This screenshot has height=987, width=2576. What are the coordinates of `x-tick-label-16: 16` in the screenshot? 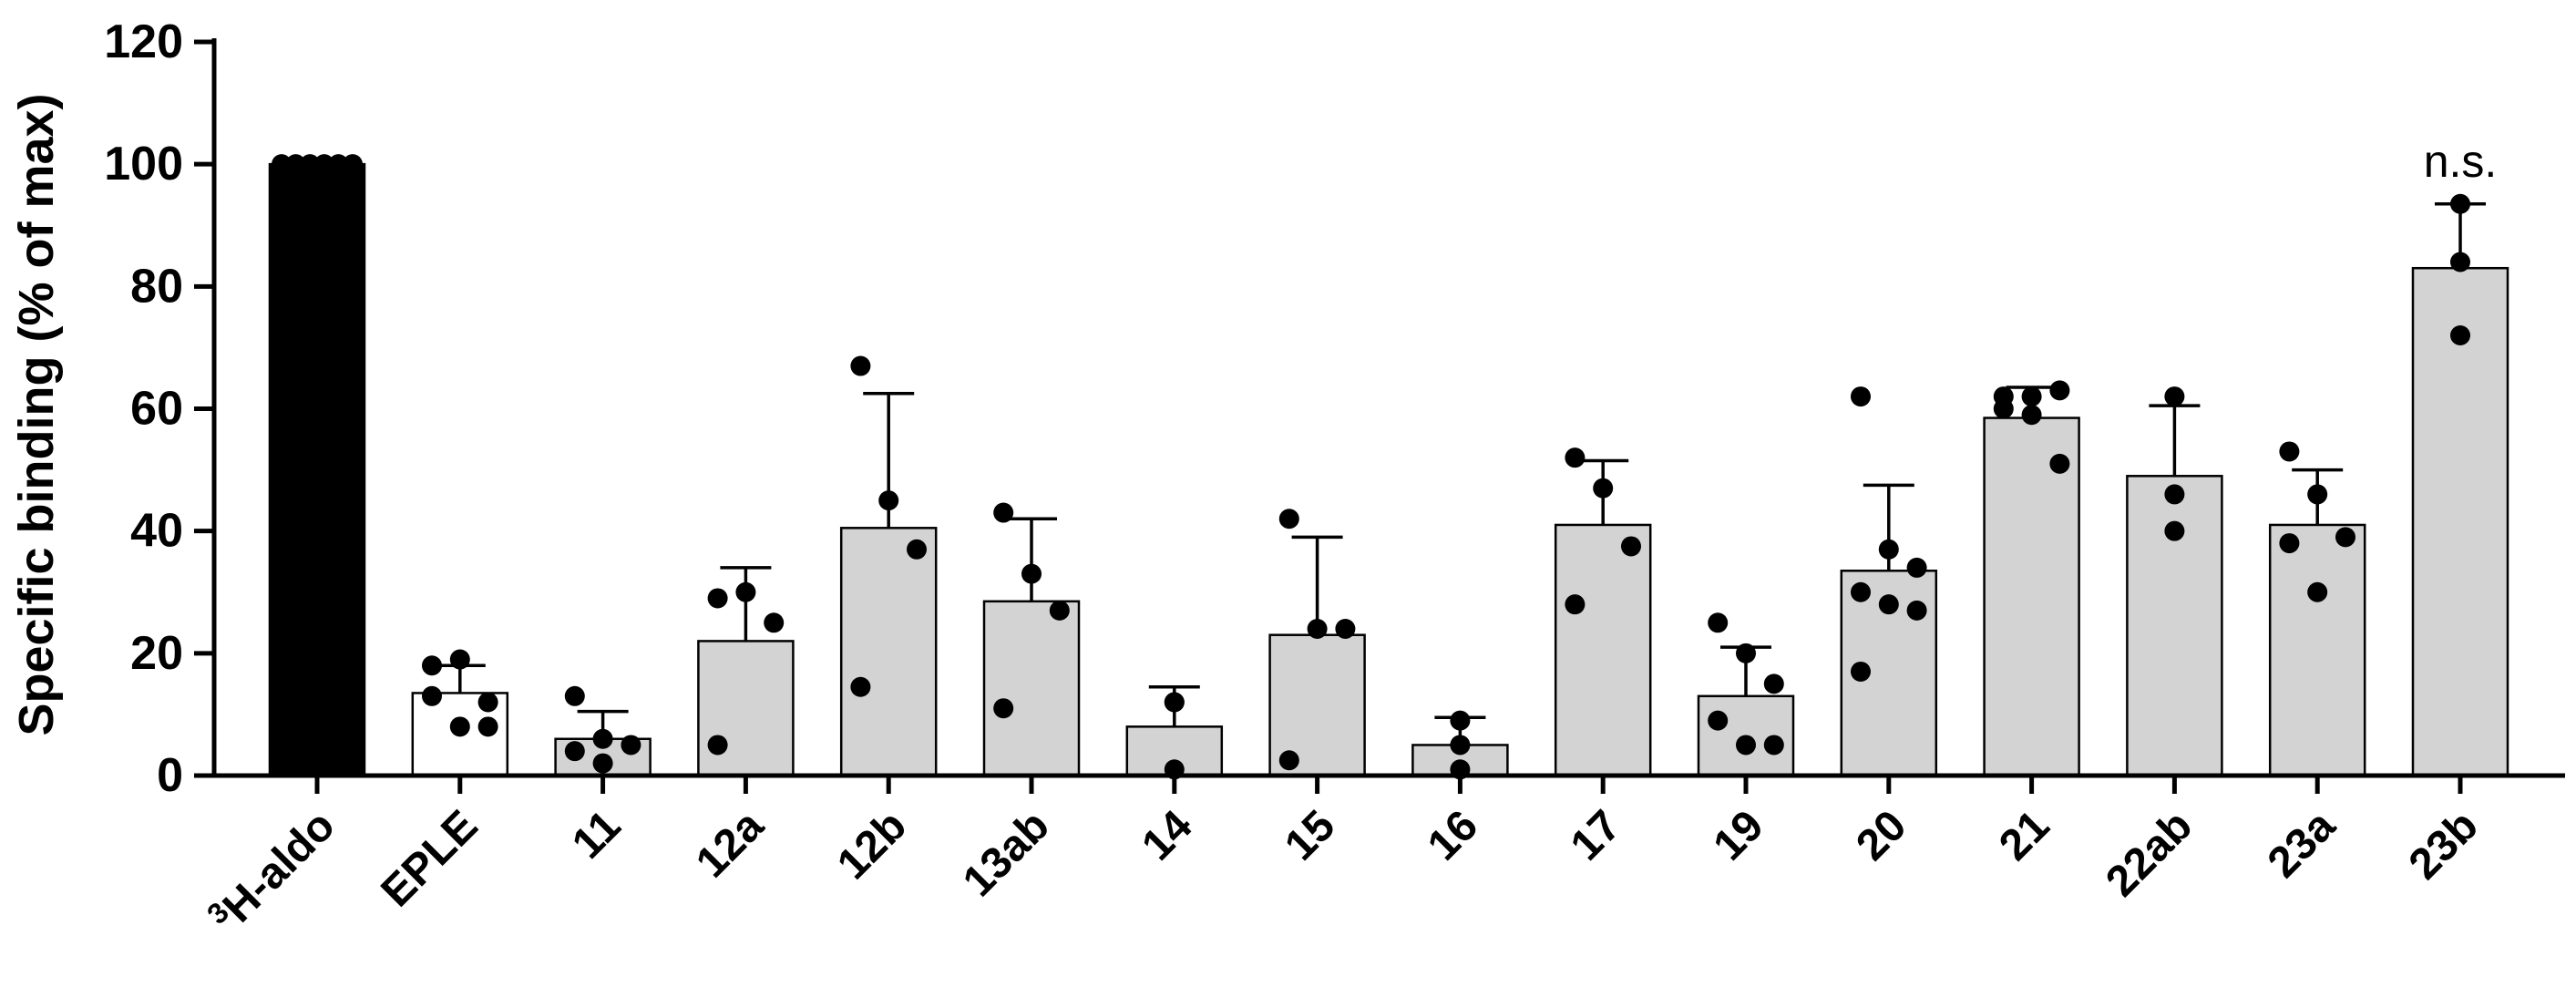 It's located at (1453, 835).